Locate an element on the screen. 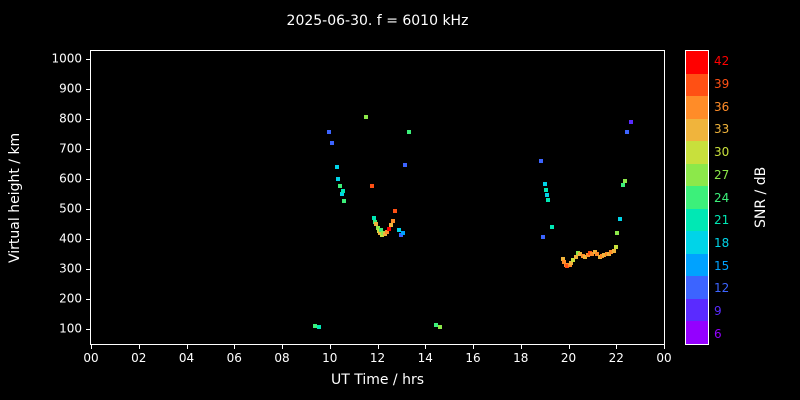  y-tick-label: 600 is located at coordinates (70, 178).